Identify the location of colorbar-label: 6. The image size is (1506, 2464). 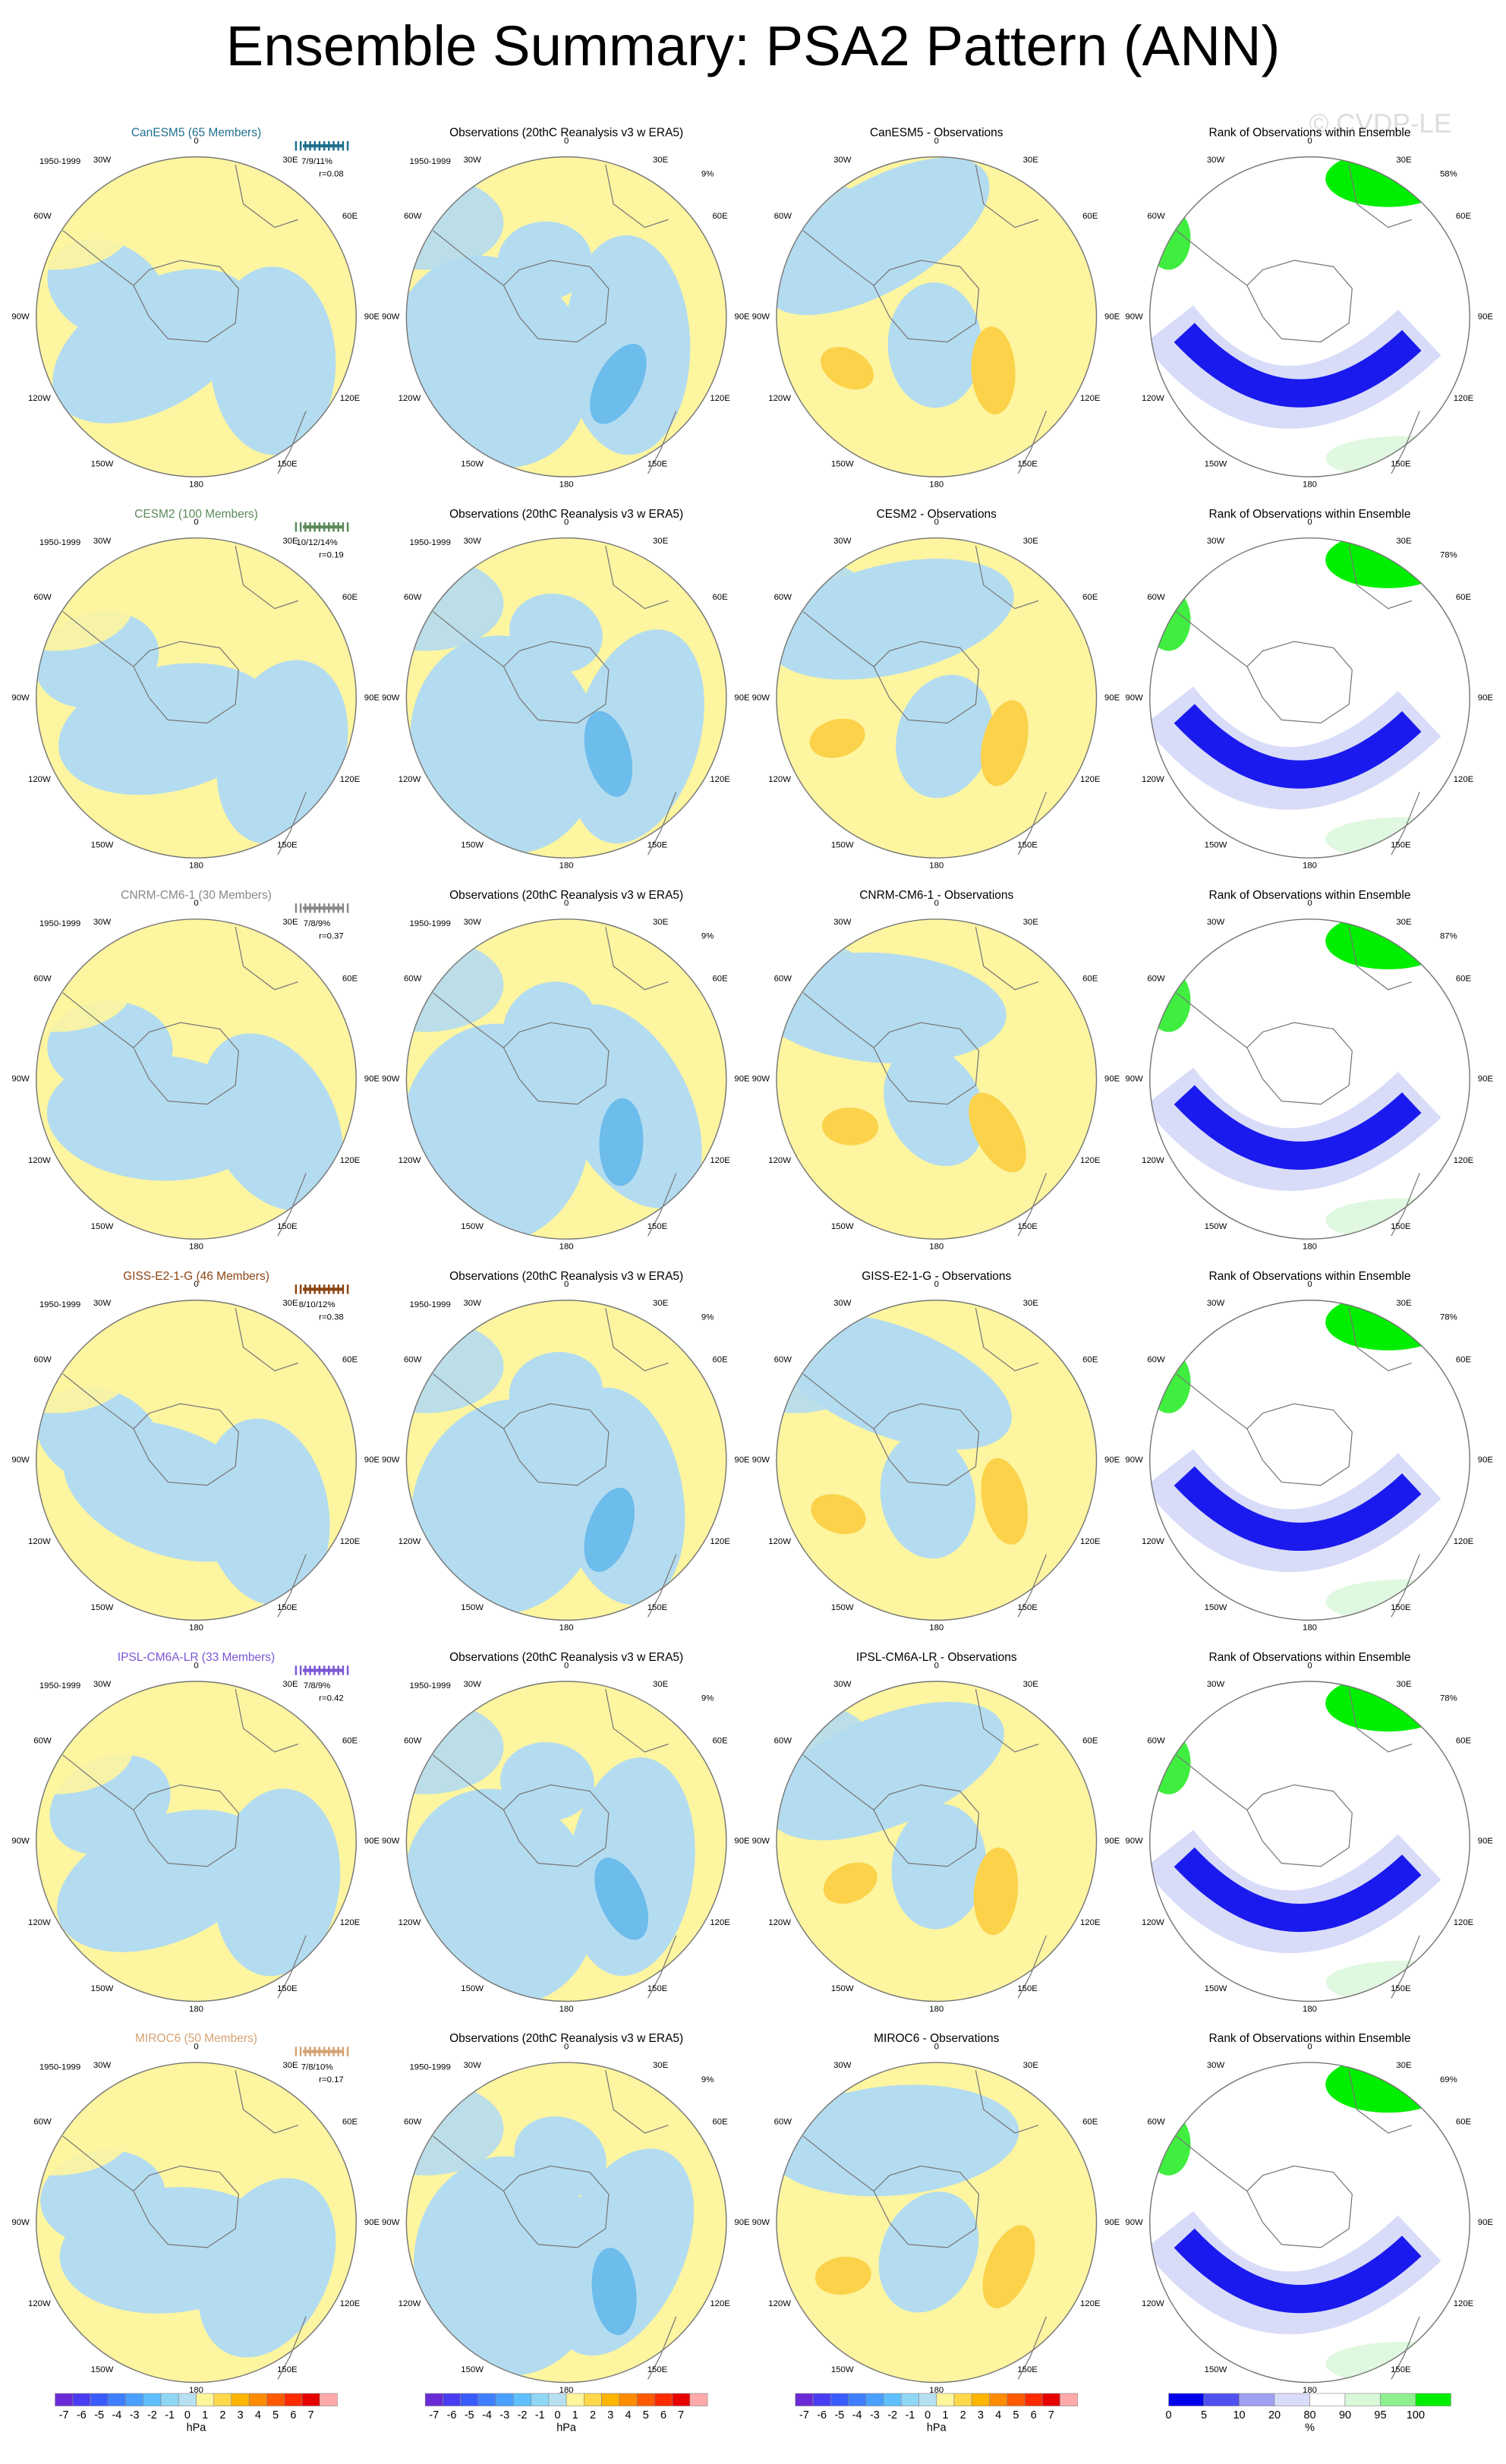
(663, 2415).